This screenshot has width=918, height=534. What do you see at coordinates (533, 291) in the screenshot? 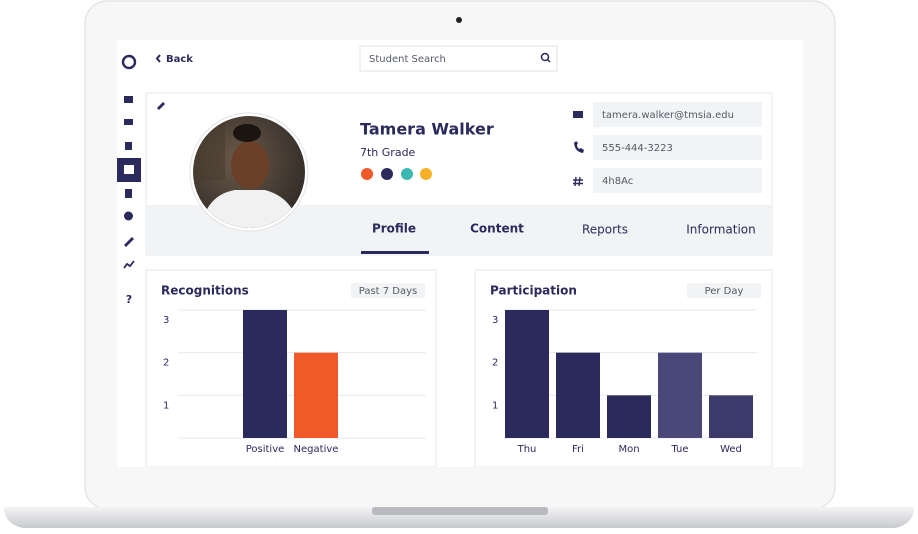
I see `chart-title: Participation` at bounding box center [533, 291].